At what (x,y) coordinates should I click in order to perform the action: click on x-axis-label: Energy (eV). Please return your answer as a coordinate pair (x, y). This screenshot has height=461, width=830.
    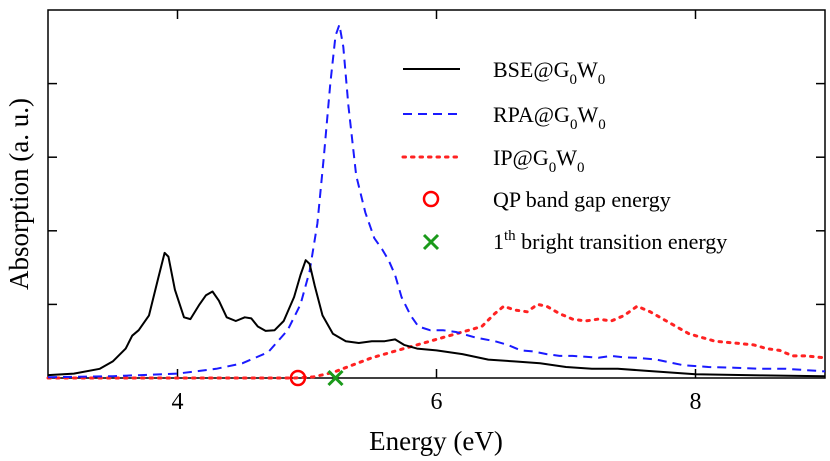
    Looking at the image, I should click on (436, 441).